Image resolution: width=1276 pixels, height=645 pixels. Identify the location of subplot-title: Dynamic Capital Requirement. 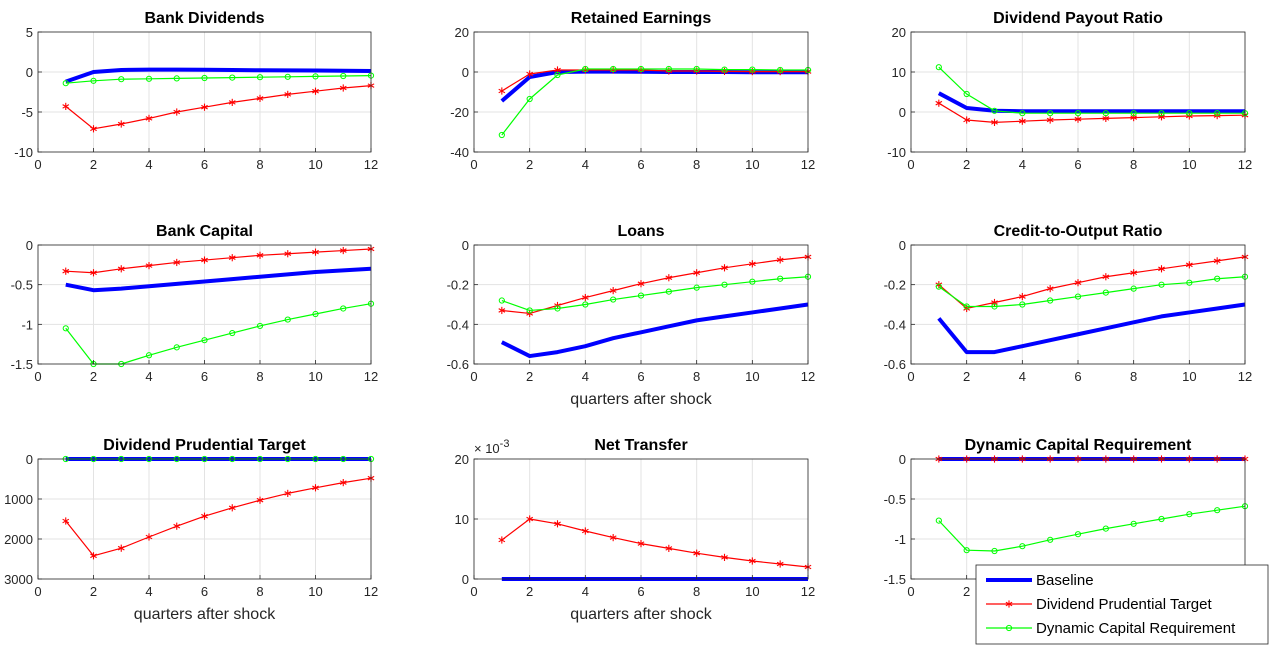
(1078, 445).